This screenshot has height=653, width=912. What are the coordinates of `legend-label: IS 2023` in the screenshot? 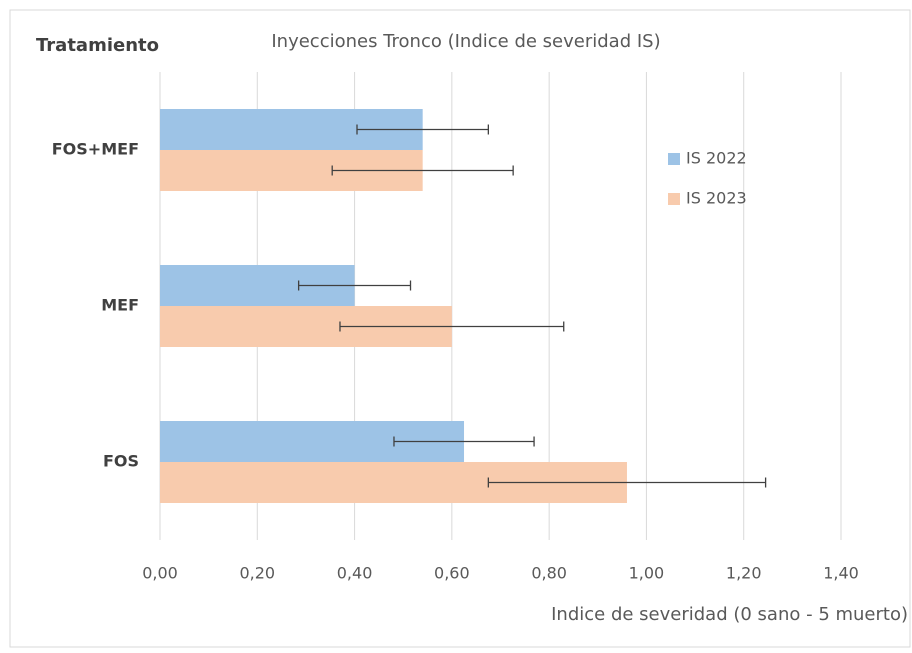 It's located at (716, 198).